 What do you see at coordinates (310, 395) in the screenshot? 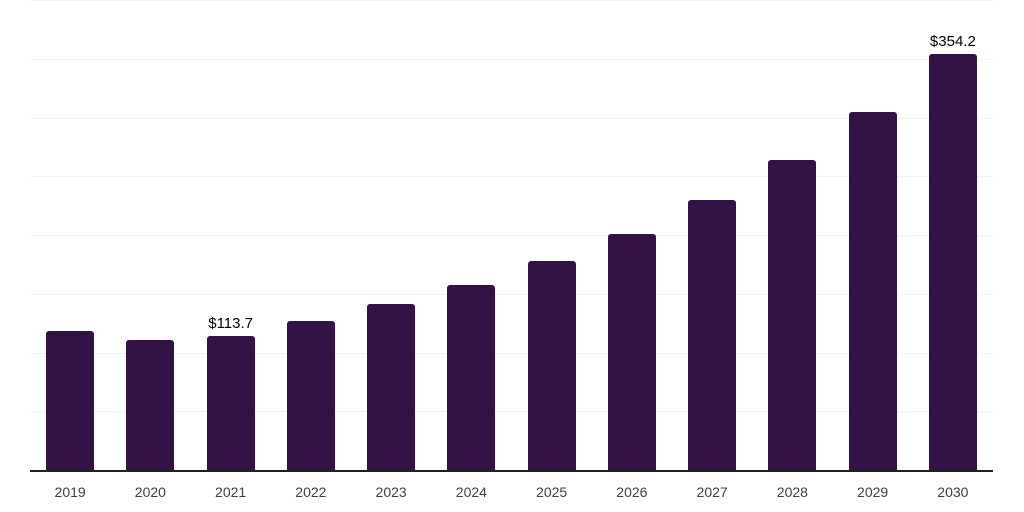
I see `bar-2022` at bounding box center [310, 395].